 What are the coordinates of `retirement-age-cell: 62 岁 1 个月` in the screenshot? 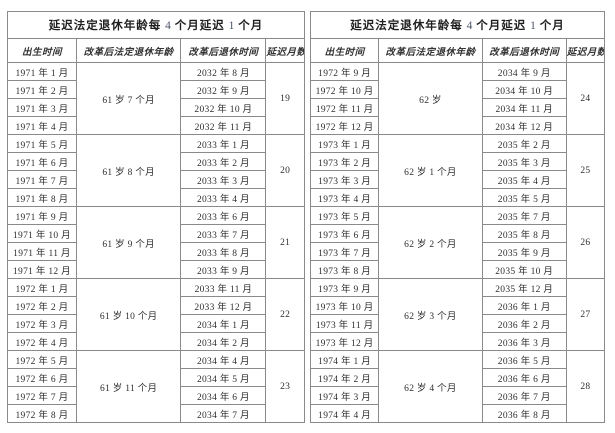 It's located at (430, 170).